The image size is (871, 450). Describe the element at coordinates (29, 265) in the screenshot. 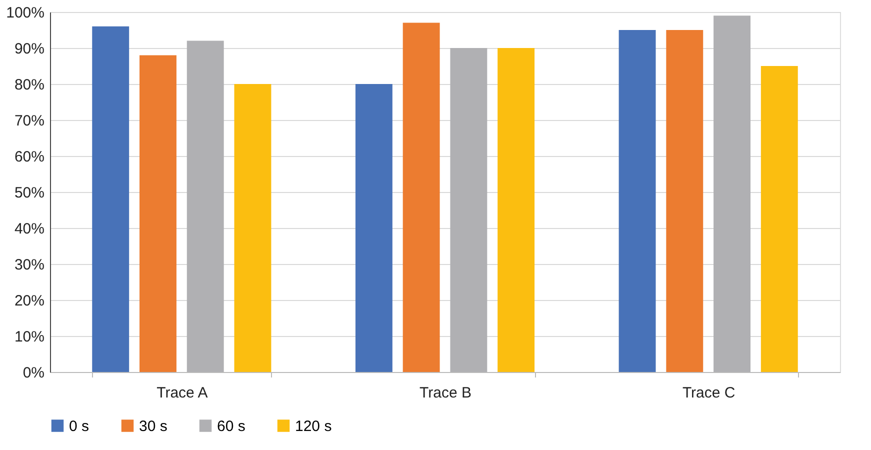

I see `y-tick-label: 30%` at that location.